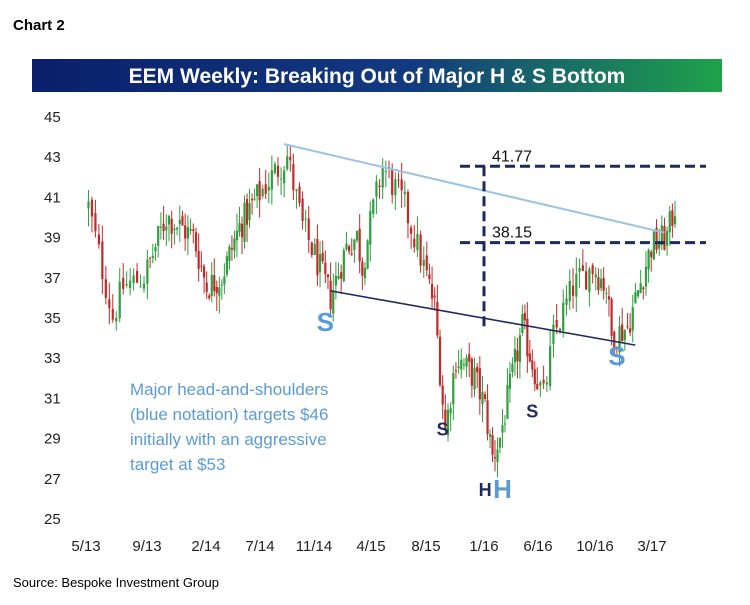  Describe the element at coordinates (537, 546) in the screenshot. I see `x-tick-label: 6/16` at that location.